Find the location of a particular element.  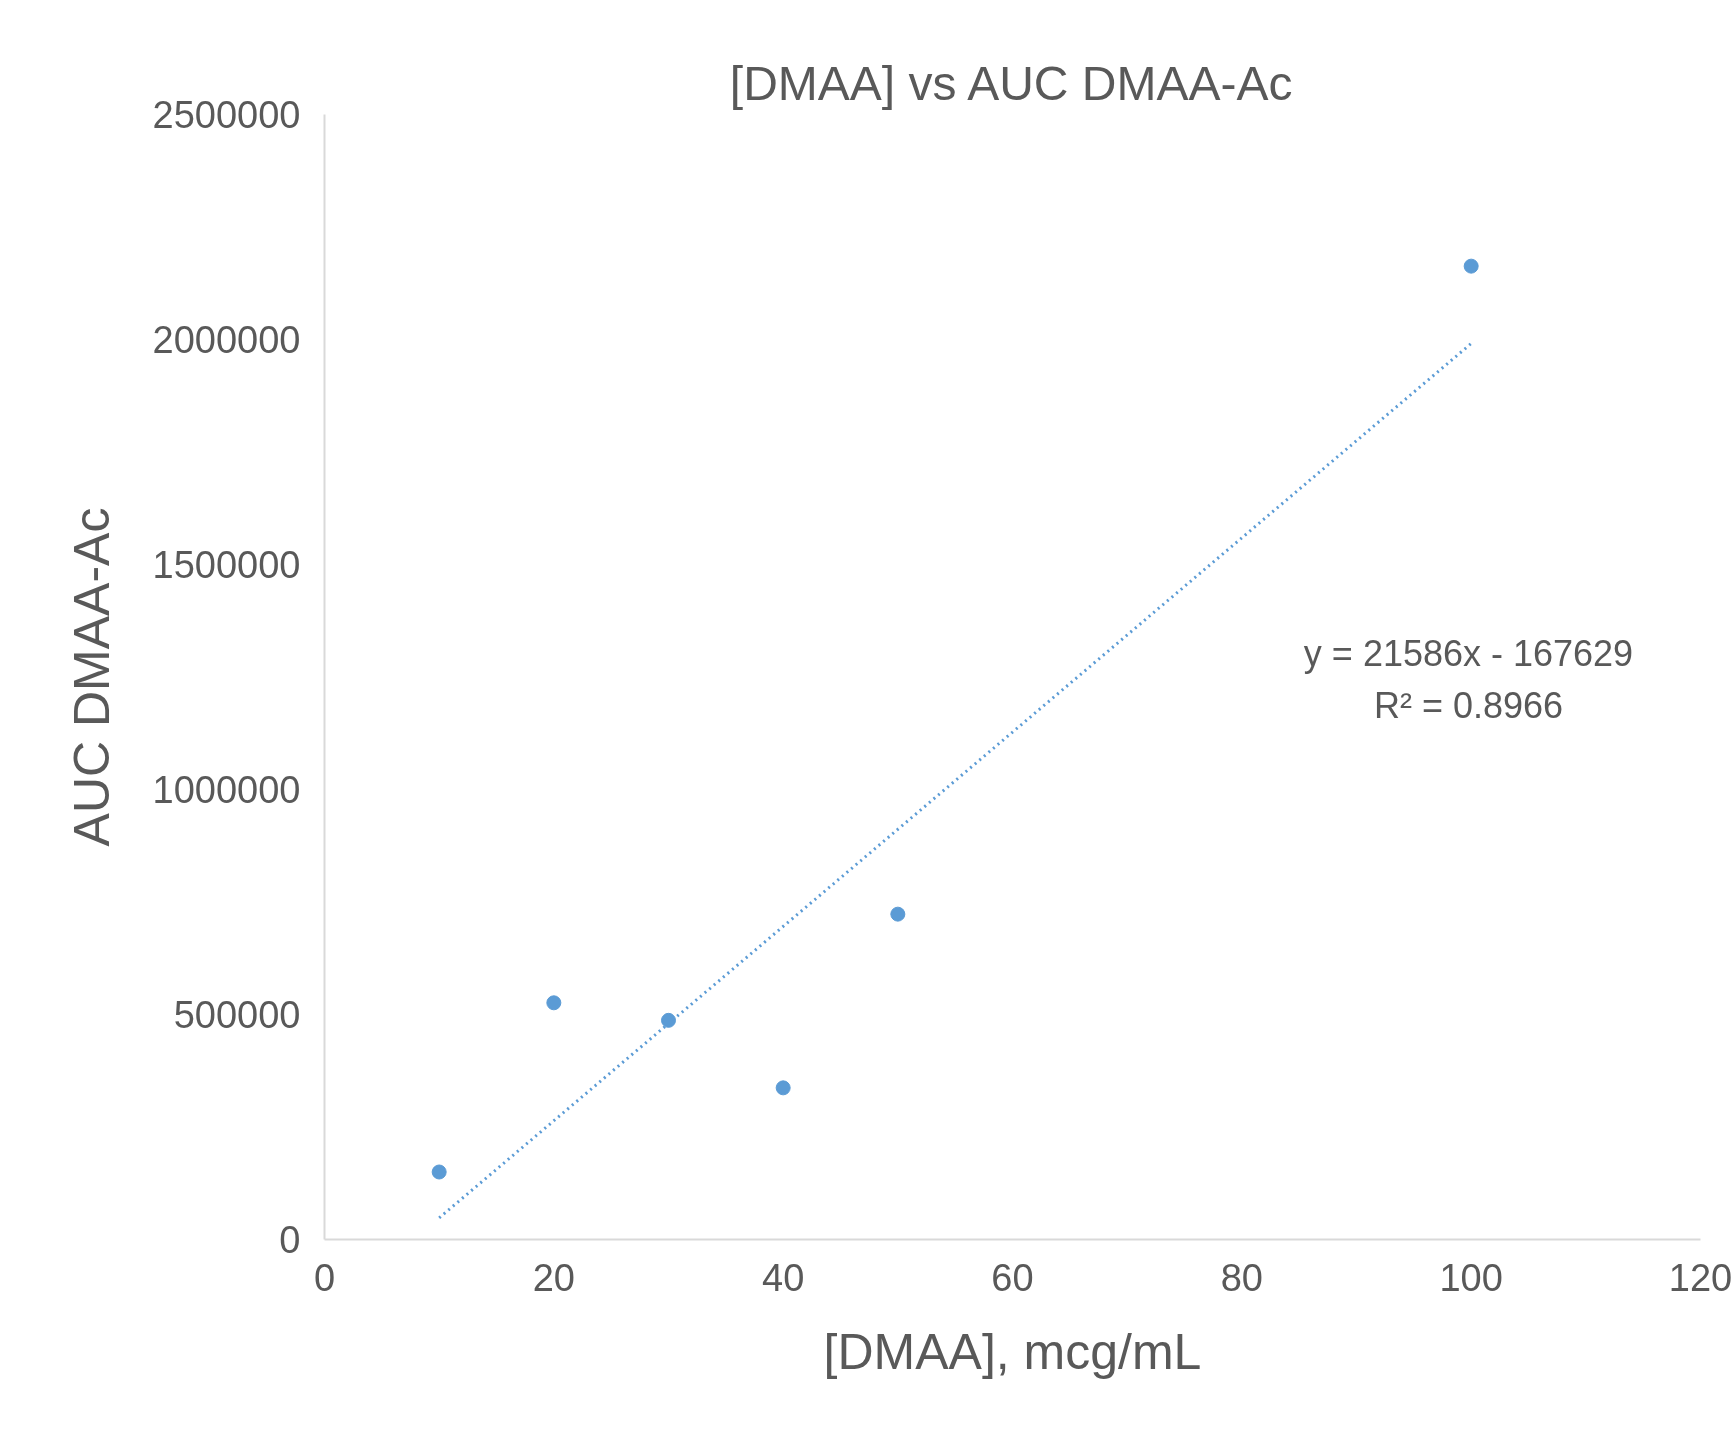

annotation: y = 21586x - 167629 is located at coordinates (1468, 653).